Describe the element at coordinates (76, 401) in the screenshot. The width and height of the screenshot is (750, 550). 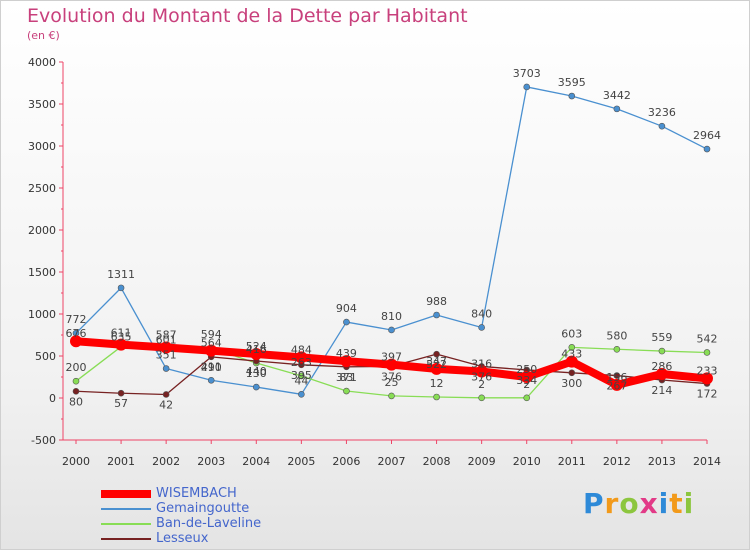
I see `data-label: 80` at that location.